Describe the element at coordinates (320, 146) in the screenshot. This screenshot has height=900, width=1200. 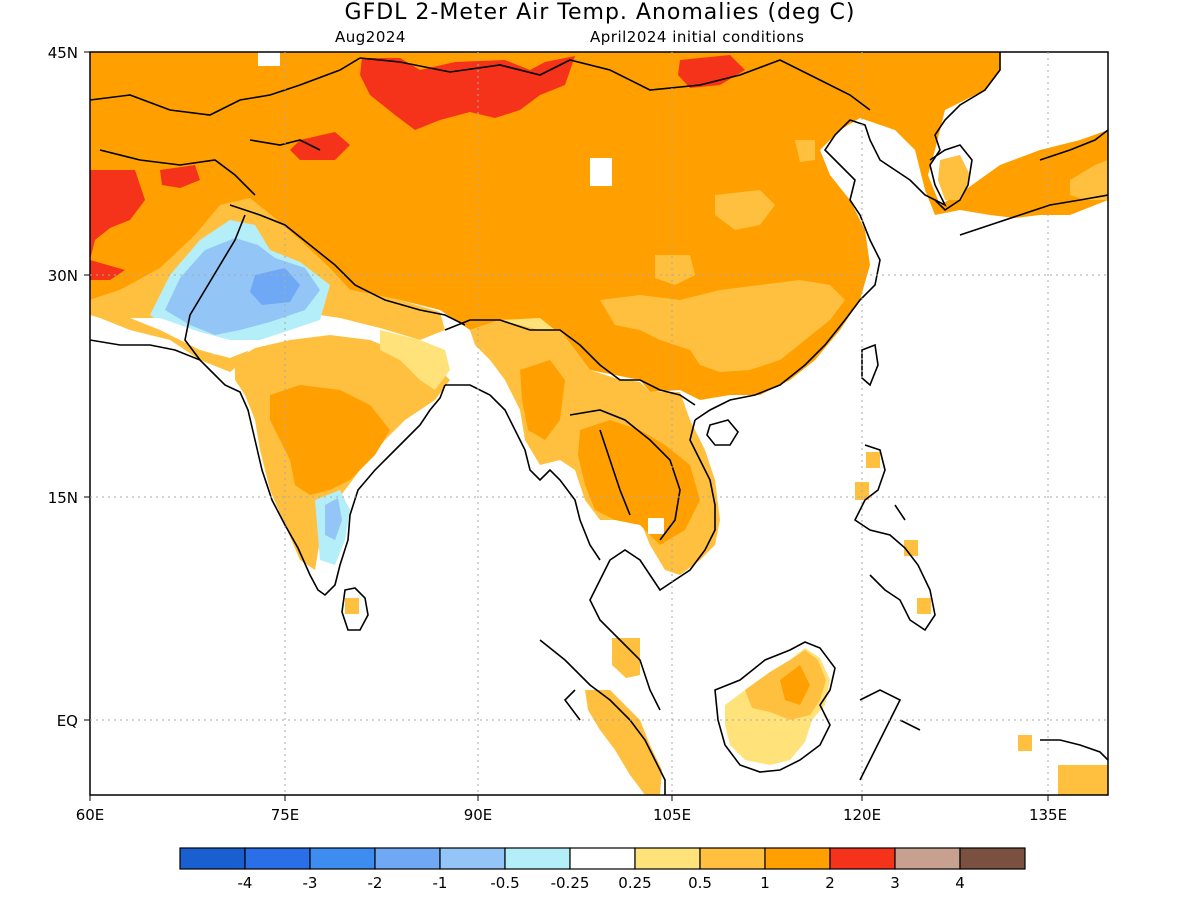
I see `anomaly-region-2to3-central-asia` at that location.